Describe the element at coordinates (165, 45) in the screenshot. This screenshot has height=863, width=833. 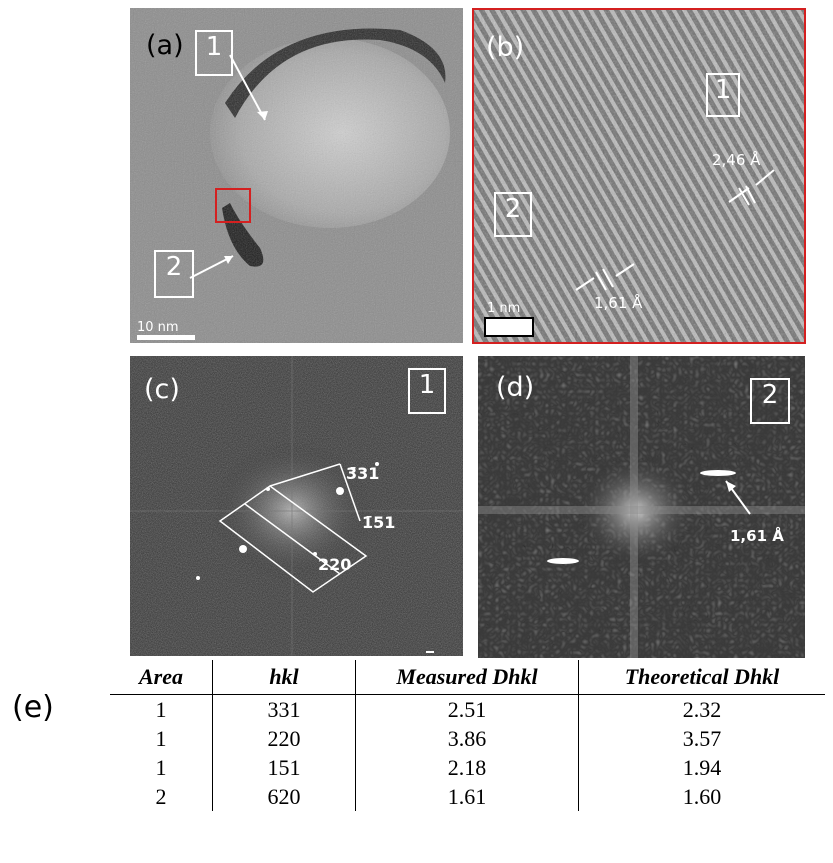
I see `panel-label-a: (a)` at that location.